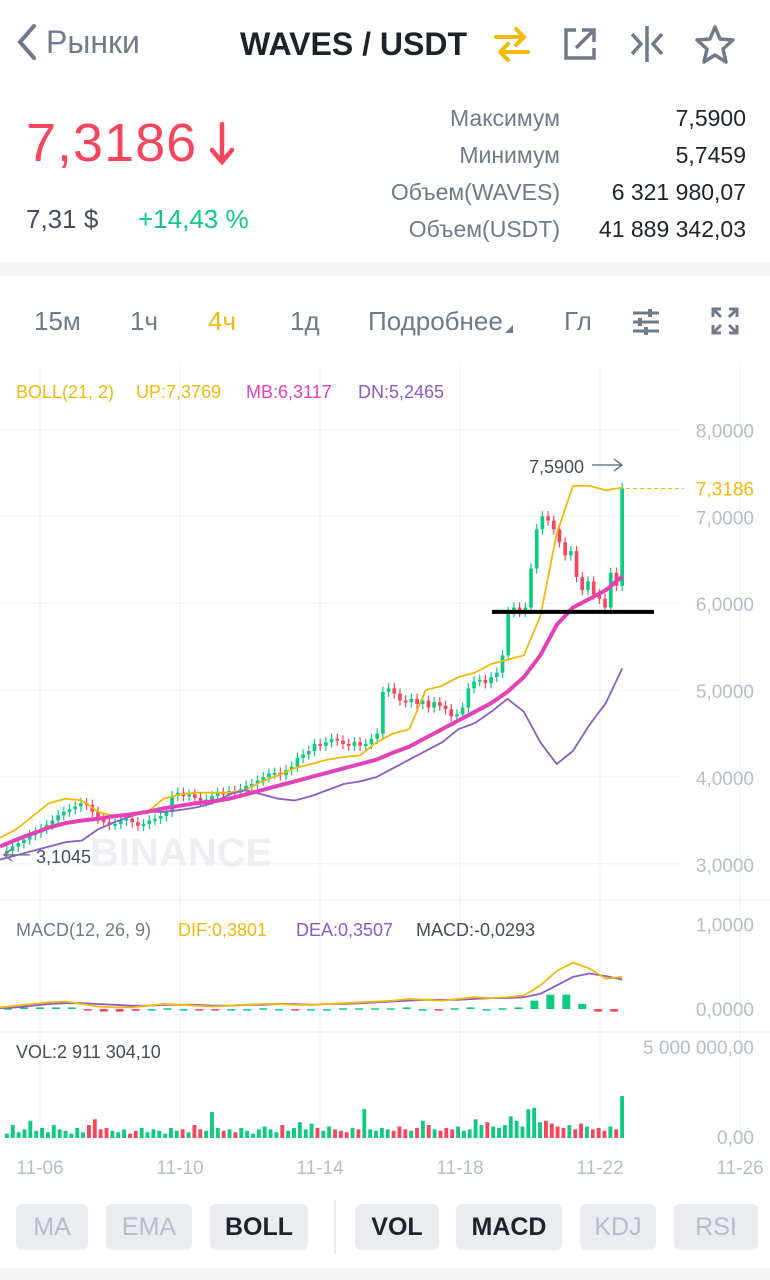  I want to click on tab-depth: Гл, so click(578, 321).